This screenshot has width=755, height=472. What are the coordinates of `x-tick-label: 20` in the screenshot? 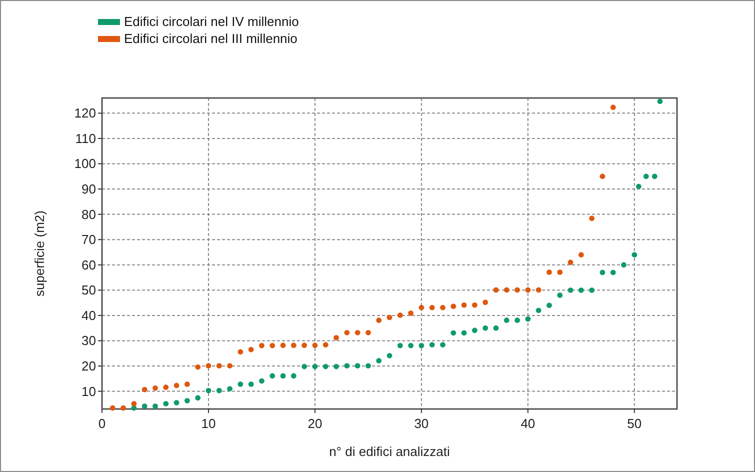 It's located at (315, 423).